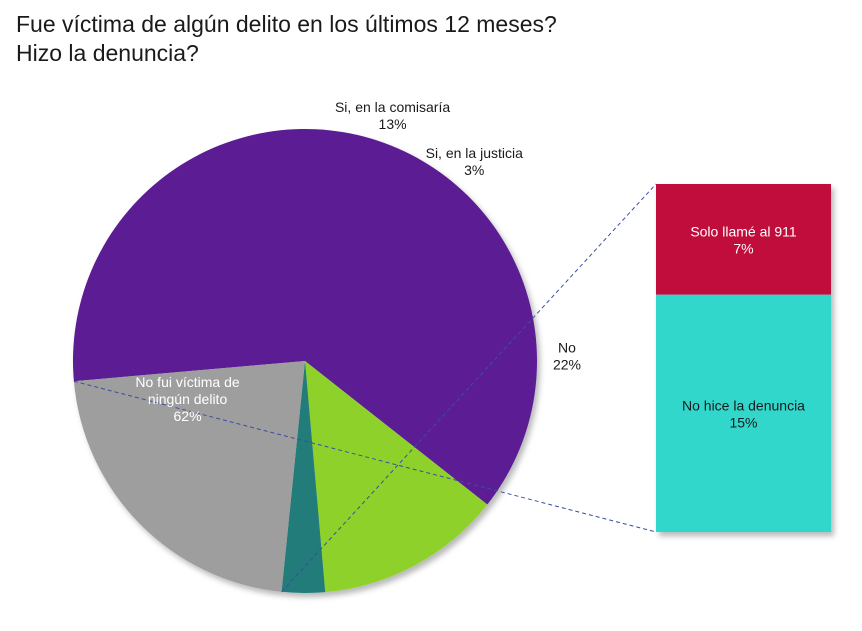 Image resolution: width=862 pixels, height=631 pixels. What do you see at coordinates (567, 348) in the screenshot?
I see `slice-name-line: No` at bounding box center [567, 348].